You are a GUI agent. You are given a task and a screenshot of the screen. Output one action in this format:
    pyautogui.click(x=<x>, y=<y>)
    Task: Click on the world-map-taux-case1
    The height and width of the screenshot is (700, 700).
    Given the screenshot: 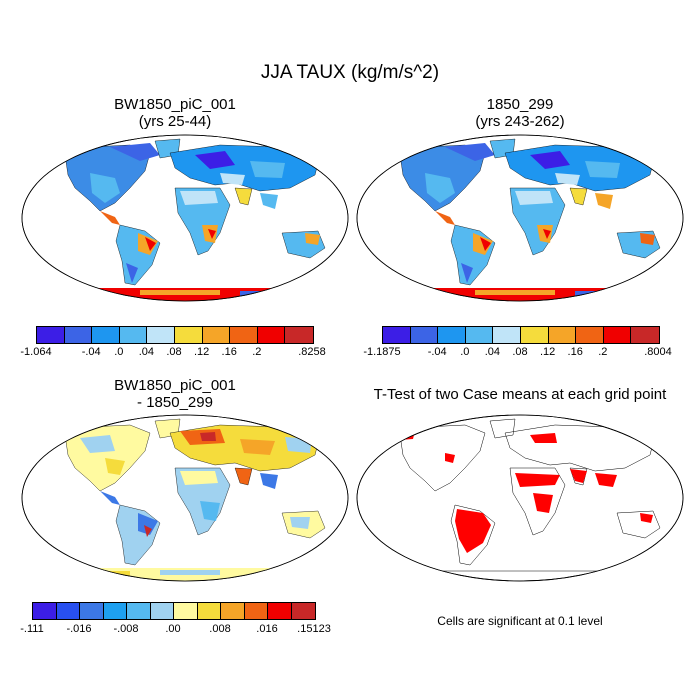 What is the action you would take?
    pyautogui.click(x=185, y=218)
    